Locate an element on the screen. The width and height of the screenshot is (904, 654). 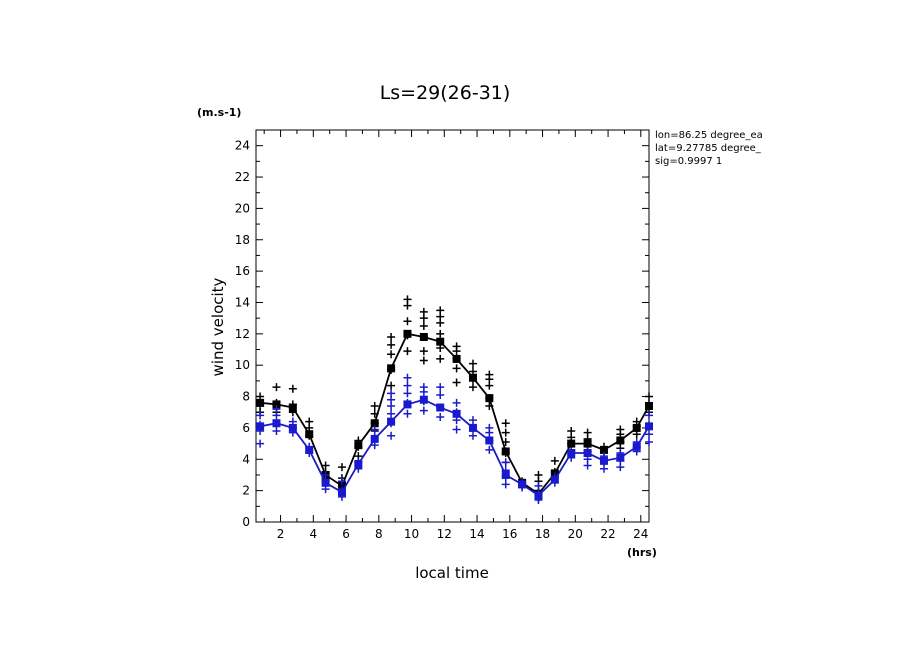
x-tick-label: 14 is located at coordinates (476, 534).